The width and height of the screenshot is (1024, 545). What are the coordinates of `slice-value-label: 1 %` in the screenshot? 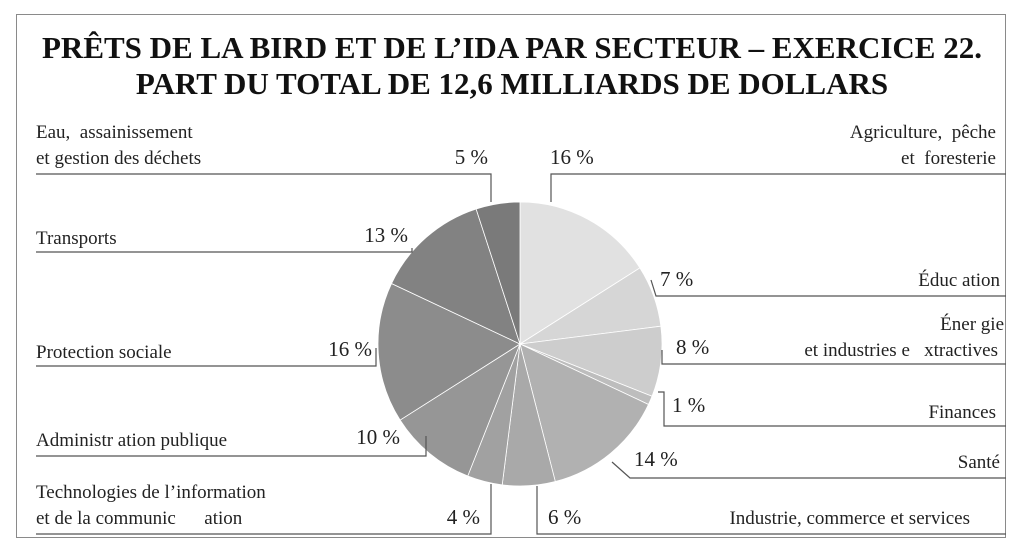 It's located at (688, 405).